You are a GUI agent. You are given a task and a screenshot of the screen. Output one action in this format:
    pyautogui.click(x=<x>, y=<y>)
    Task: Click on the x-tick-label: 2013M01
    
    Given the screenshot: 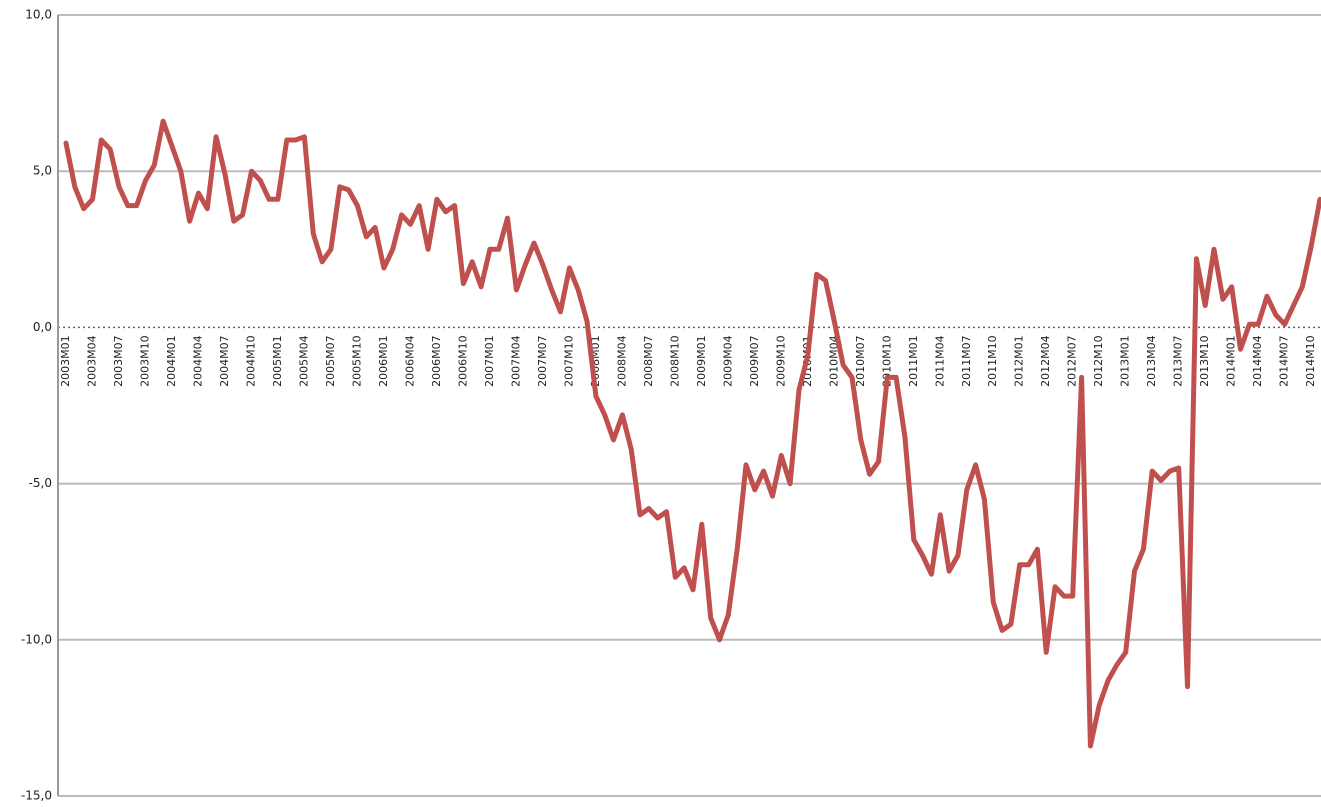 What is the action you would take?
    pyautogui.click(x=1125, y=360)
    